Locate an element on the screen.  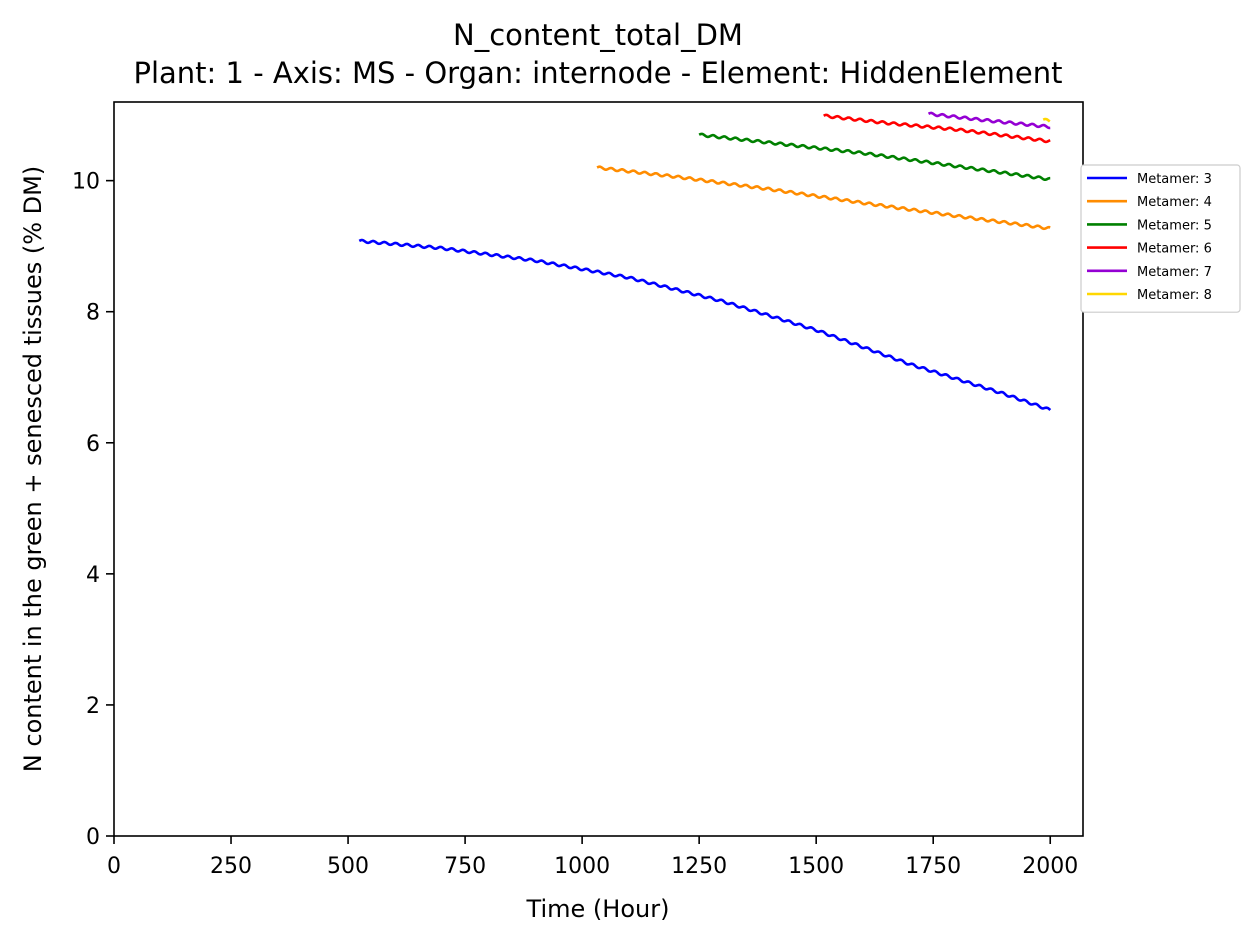
legend-label: Metamer: 6 is located at coordinates (1174, 249).